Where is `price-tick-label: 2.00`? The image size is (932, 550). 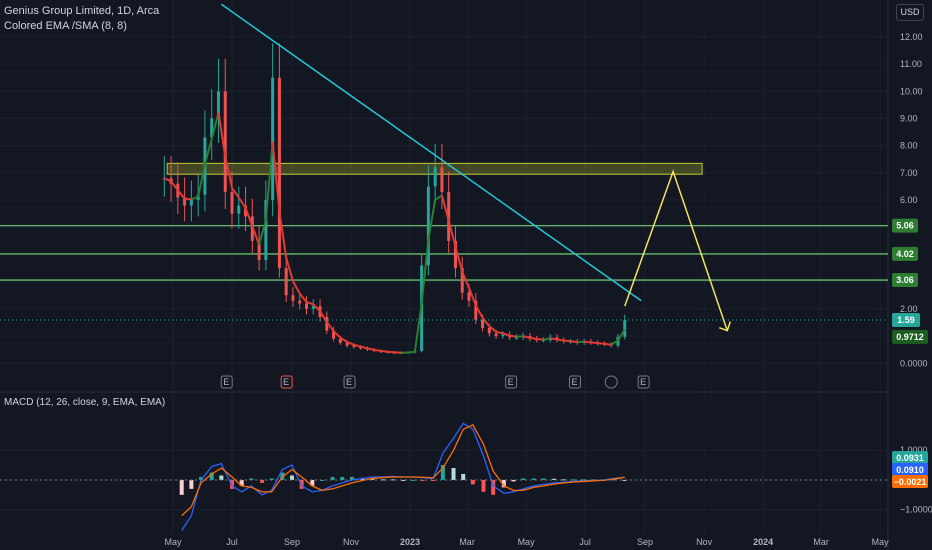 price-tick-label: 2.00 is located at coordinates (909, 309).